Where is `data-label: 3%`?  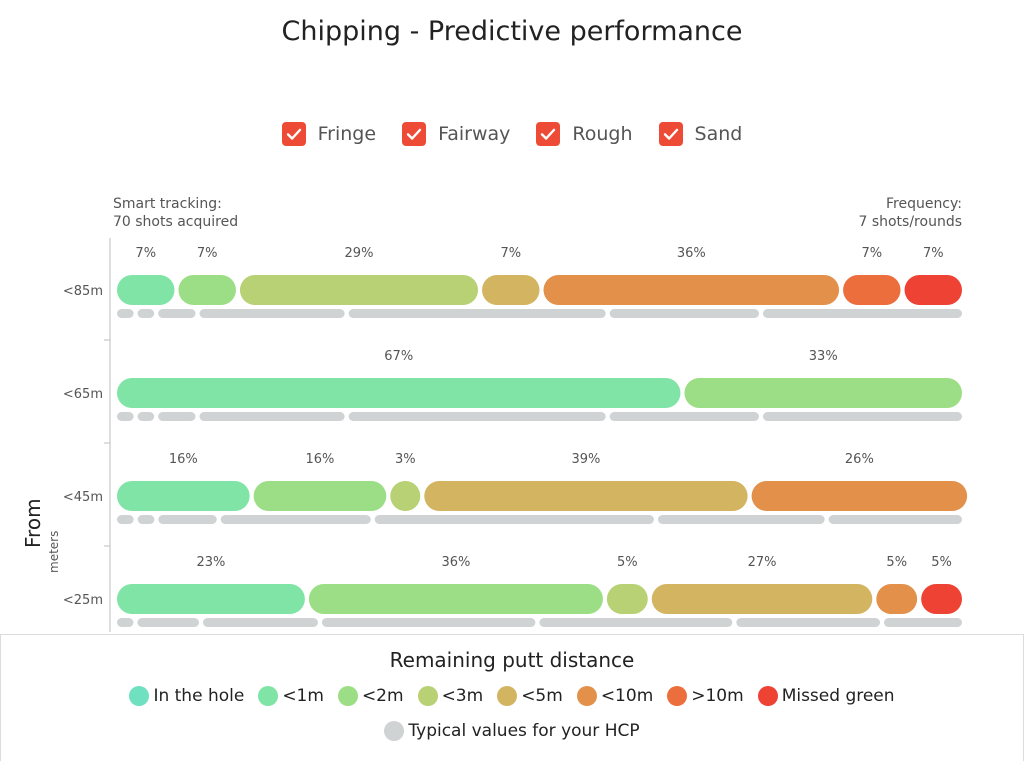
data-label: 3% is located at coordinates (405, 459).